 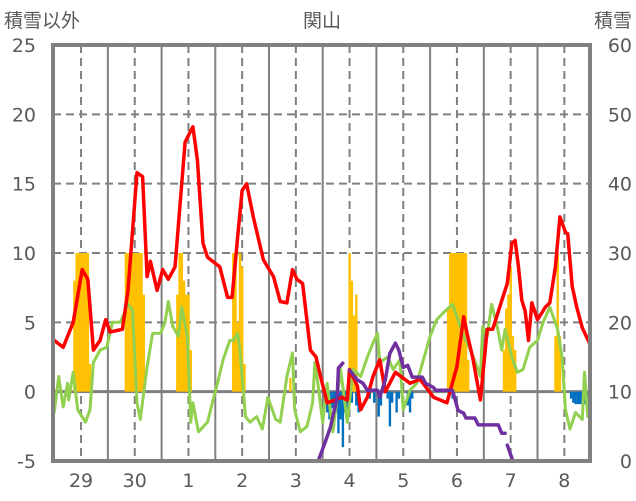 I want to click on left-axis-title: 積雪以外, so click(x=42, y=21).